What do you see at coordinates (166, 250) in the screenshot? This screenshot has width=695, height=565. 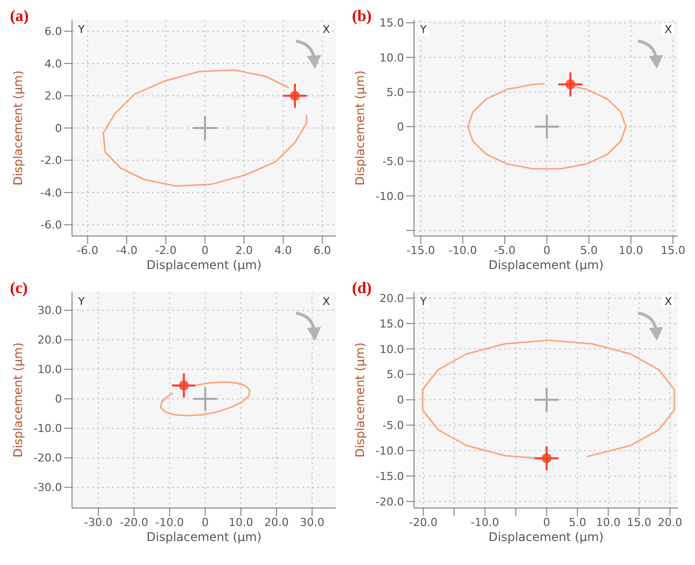 I see `x-tick-label: -2.0` at bounding box center [166, 250].